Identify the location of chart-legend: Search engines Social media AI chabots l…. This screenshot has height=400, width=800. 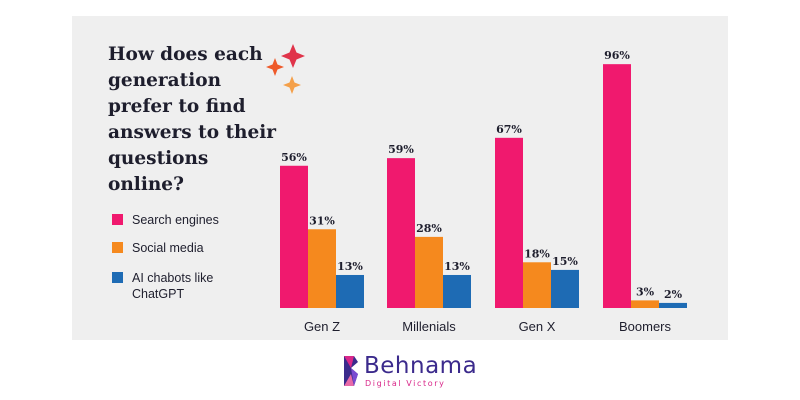
(187, 263).